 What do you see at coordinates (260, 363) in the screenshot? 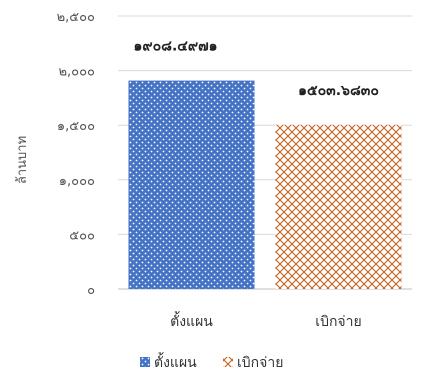
I see `legend-label-disburse: เบิกจ่าย` at bounding box center [260, 363].